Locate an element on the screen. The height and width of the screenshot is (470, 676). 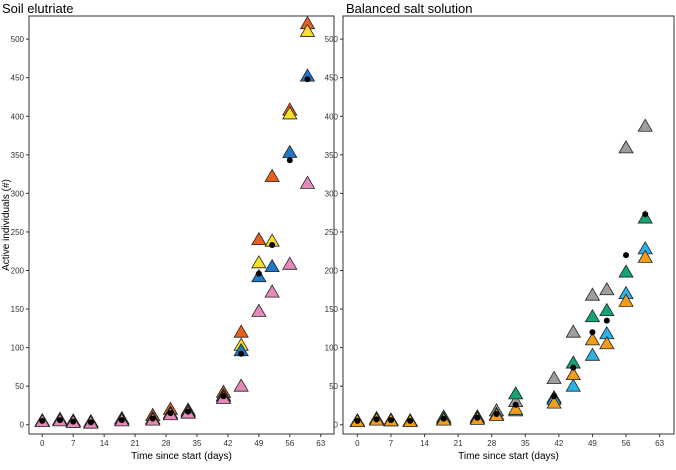
point-yellow is located at coordinates (290, 113).